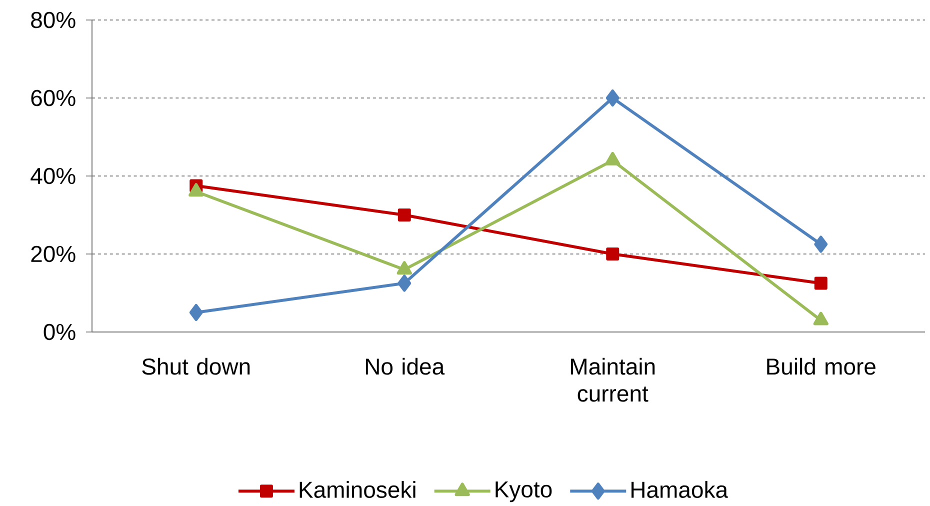 The height and width of the screenshot is (506, 930). What do you see at coordinates (60, 332) in the screenshot?
I see `y-tick-label: 0%` at bounding box center [60, 332].